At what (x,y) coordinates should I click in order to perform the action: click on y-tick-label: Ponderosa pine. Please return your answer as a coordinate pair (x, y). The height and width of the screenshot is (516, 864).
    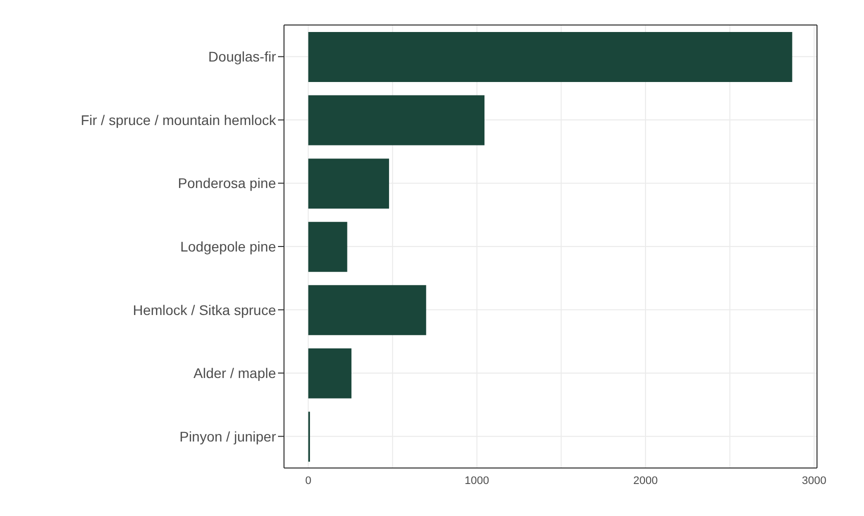
    Looking at the image, I should click on (227, 183).